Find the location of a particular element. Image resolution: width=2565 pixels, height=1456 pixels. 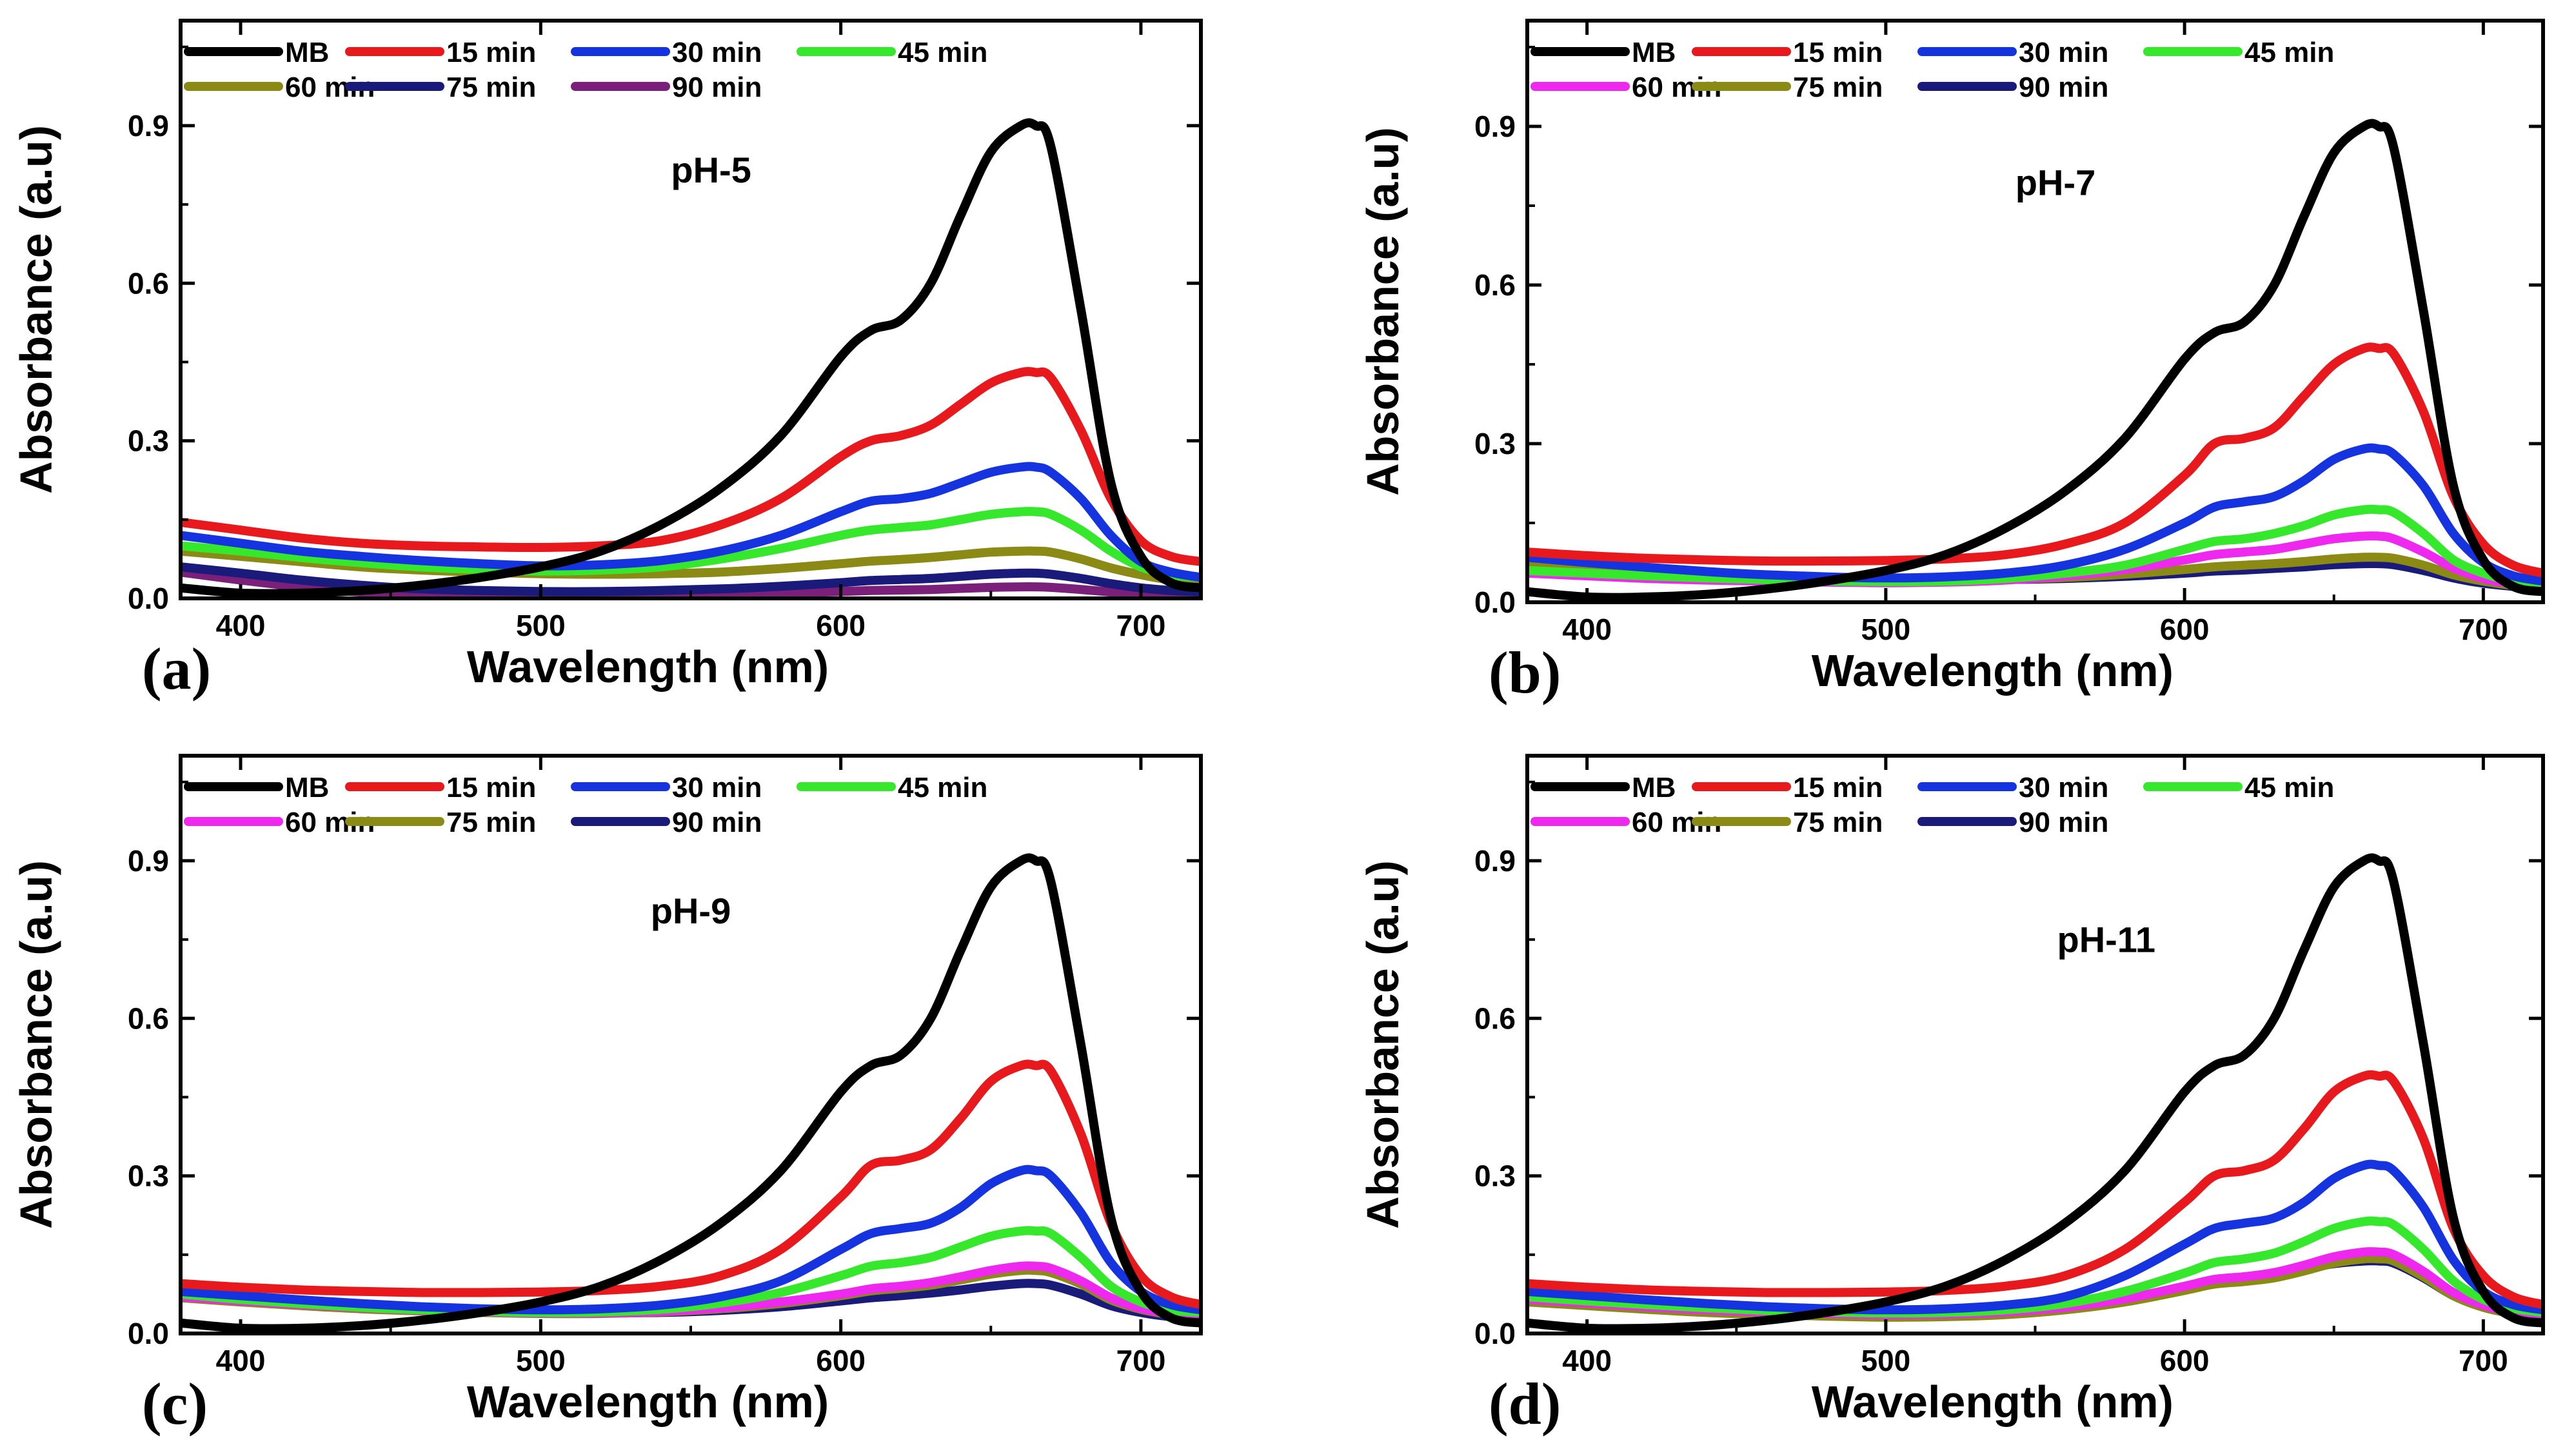

panel-label: (d) is located at coordinates (1525, 1404).